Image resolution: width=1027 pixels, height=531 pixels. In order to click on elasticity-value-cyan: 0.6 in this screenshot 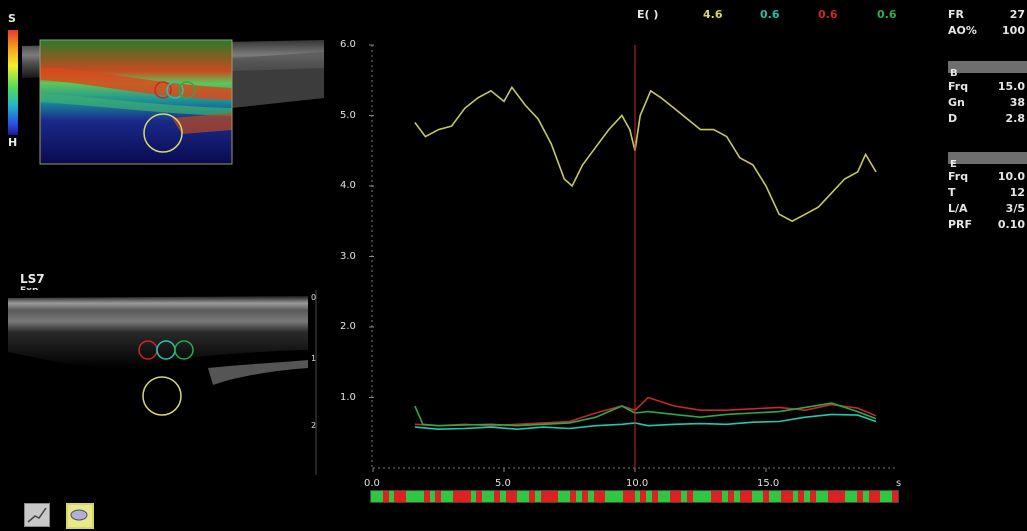, I will do `click(770, 14)`.